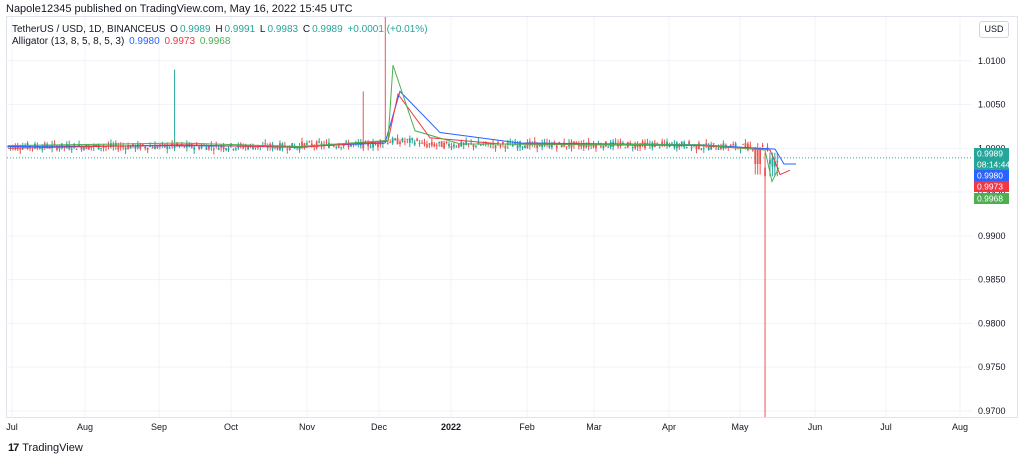  What do you see at coordinates (52, 448) in the screenshot?
I see `brand-name: TradingView` at bounding box center [52, 448].